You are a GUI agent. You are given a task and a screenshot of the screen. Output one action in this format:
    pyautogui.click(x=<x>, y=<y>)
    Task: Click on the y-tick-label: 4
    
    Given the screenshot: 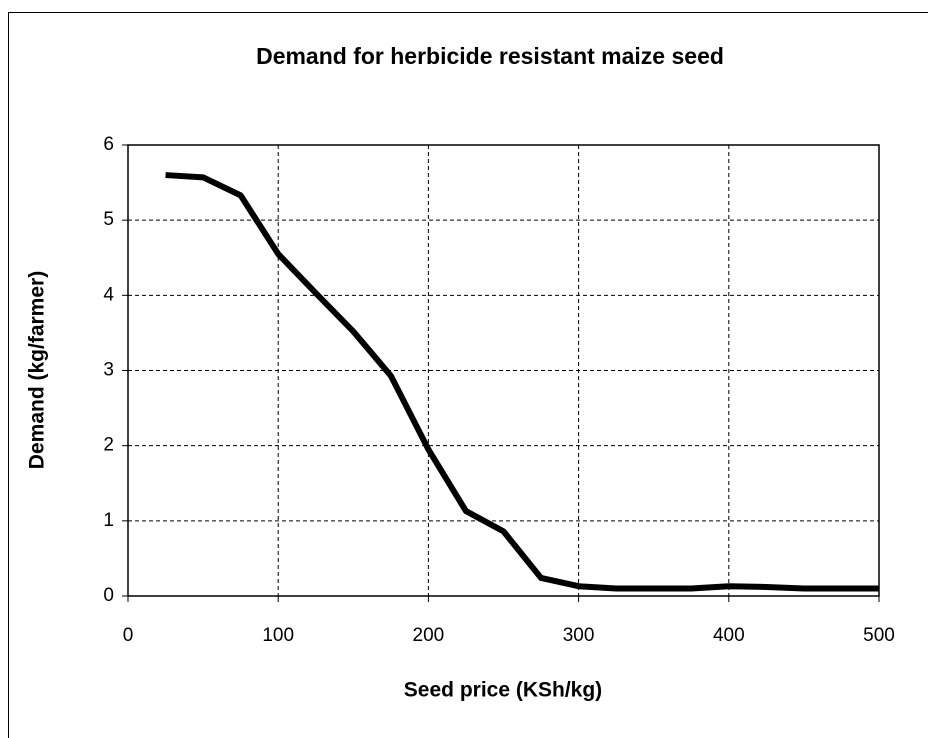 What is the action you would take?
    pyautogui.click(x=108, y=294)
    